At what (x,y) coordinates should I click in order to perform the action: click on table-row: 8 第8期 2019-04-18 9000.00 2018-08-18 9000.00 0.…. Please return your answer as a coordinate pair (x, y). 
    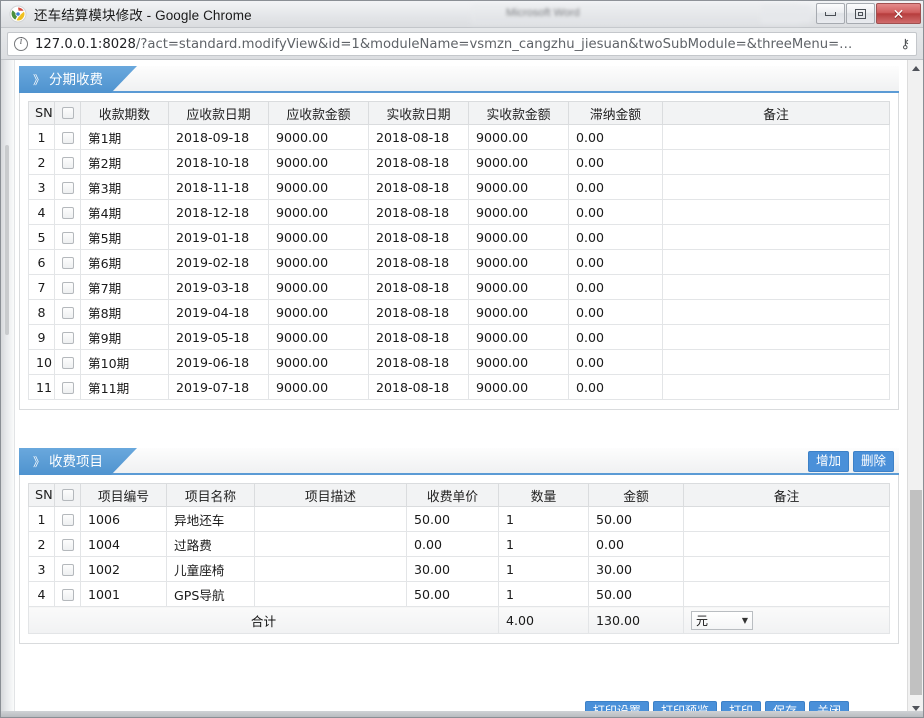
    Looking at the image, I should click on (459, 312).